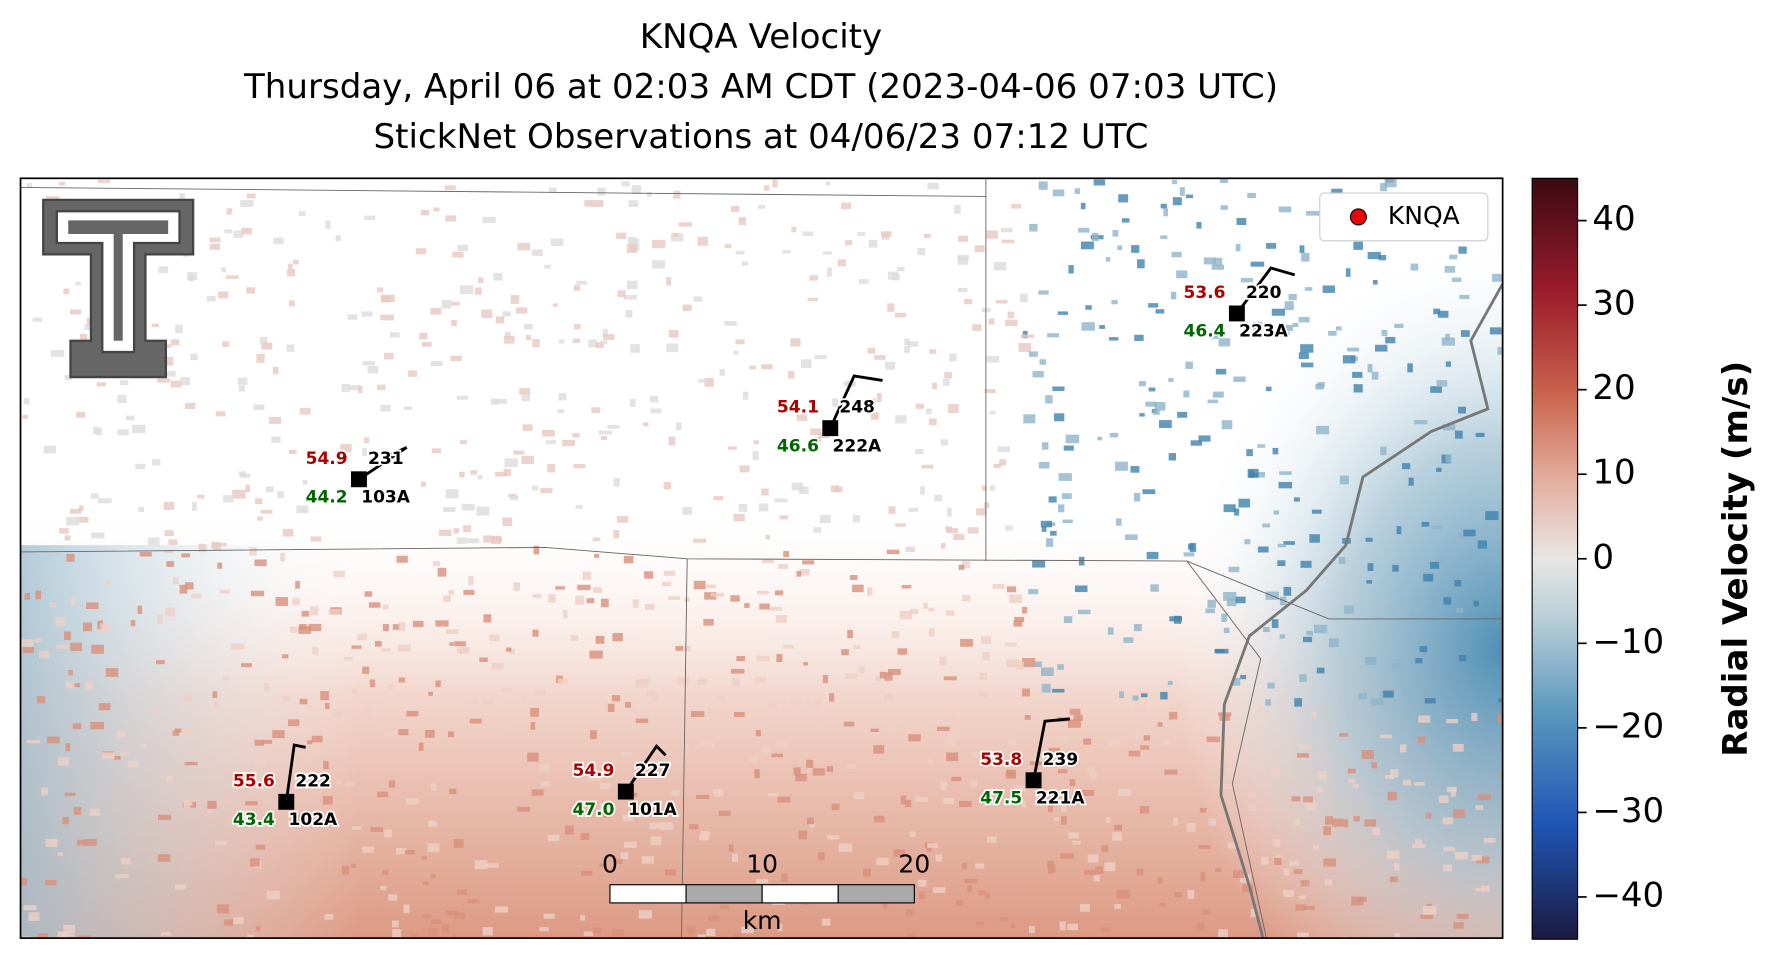  Describe the element at coordinates (1628, 642) in the screenshot. I see `tick-label: −10` at that location.